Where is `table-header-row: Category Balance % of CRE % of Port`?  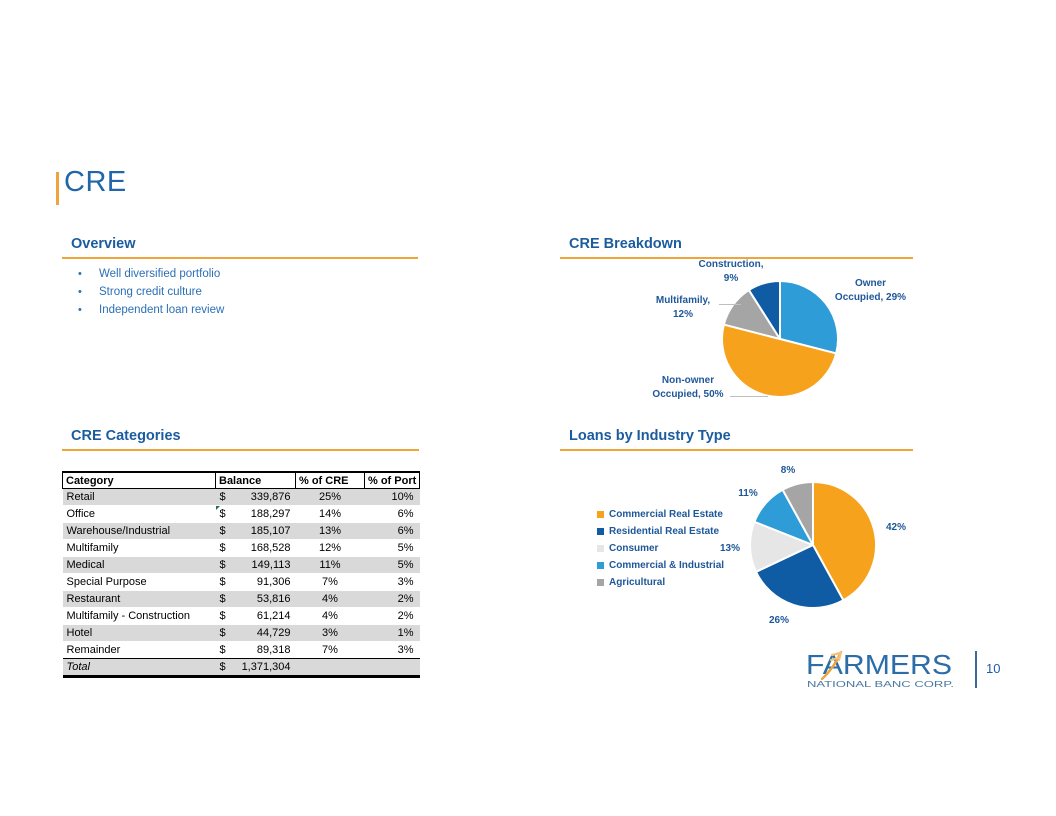
table-header-row: Category Balance % of CRE % of Port is located at coordinates (241, 480).